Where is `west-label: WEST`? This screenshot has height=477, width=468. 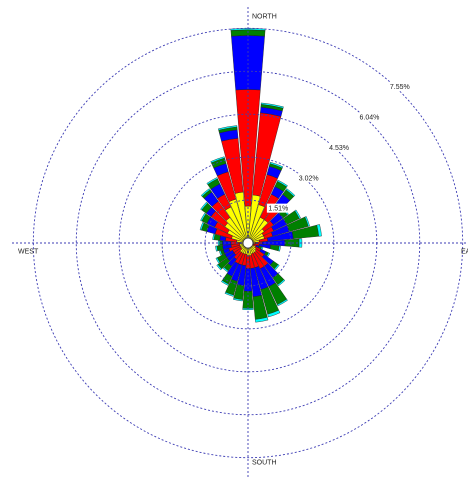 west-label: WEST is located at coordinates (28, 252).